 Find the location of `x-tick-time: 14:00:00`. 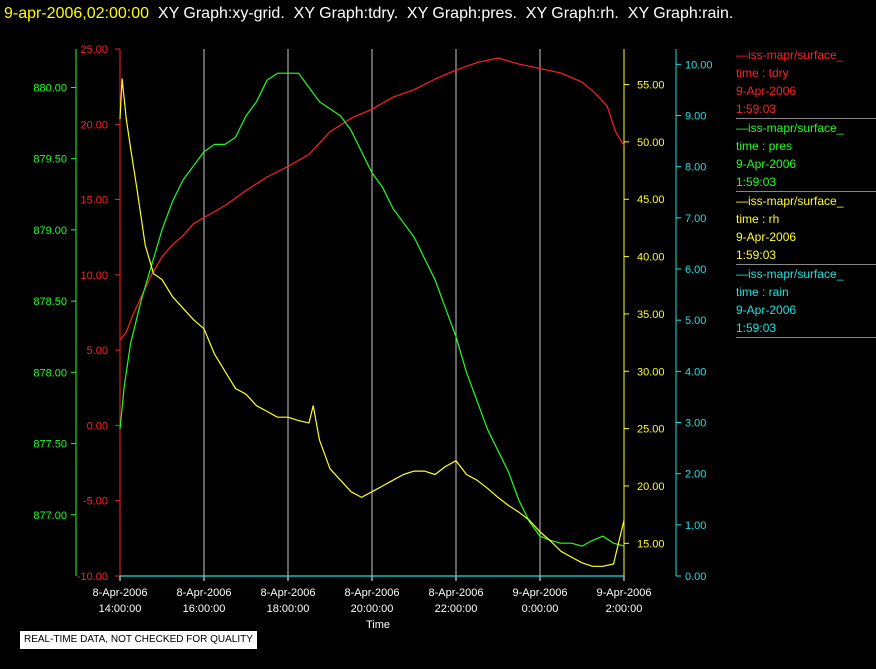

x-tick-time: 14:00:00 is located at coordinates (120, 609).